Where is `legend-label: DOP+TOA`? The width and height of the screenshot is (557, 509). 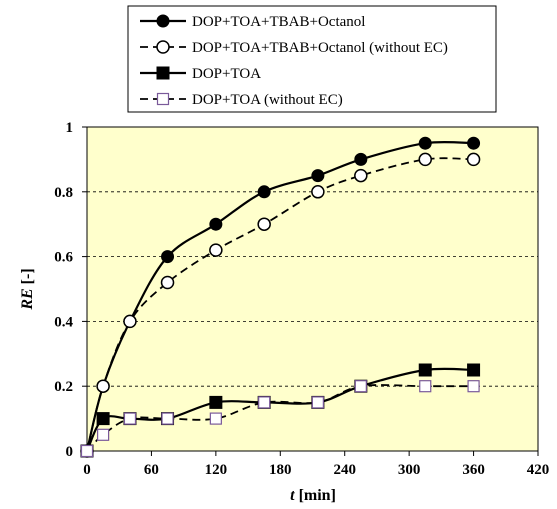 legend-label: DOP+TOA is located at coordinates (226, 74).